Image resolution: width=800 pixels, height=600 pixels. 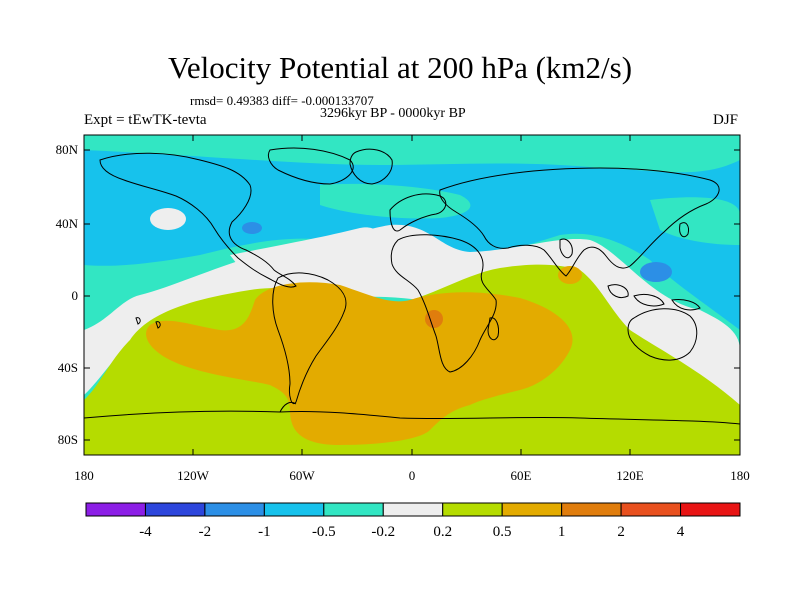 I want to click on field-cyan-pacific-patch, so click(x=695, y=221).